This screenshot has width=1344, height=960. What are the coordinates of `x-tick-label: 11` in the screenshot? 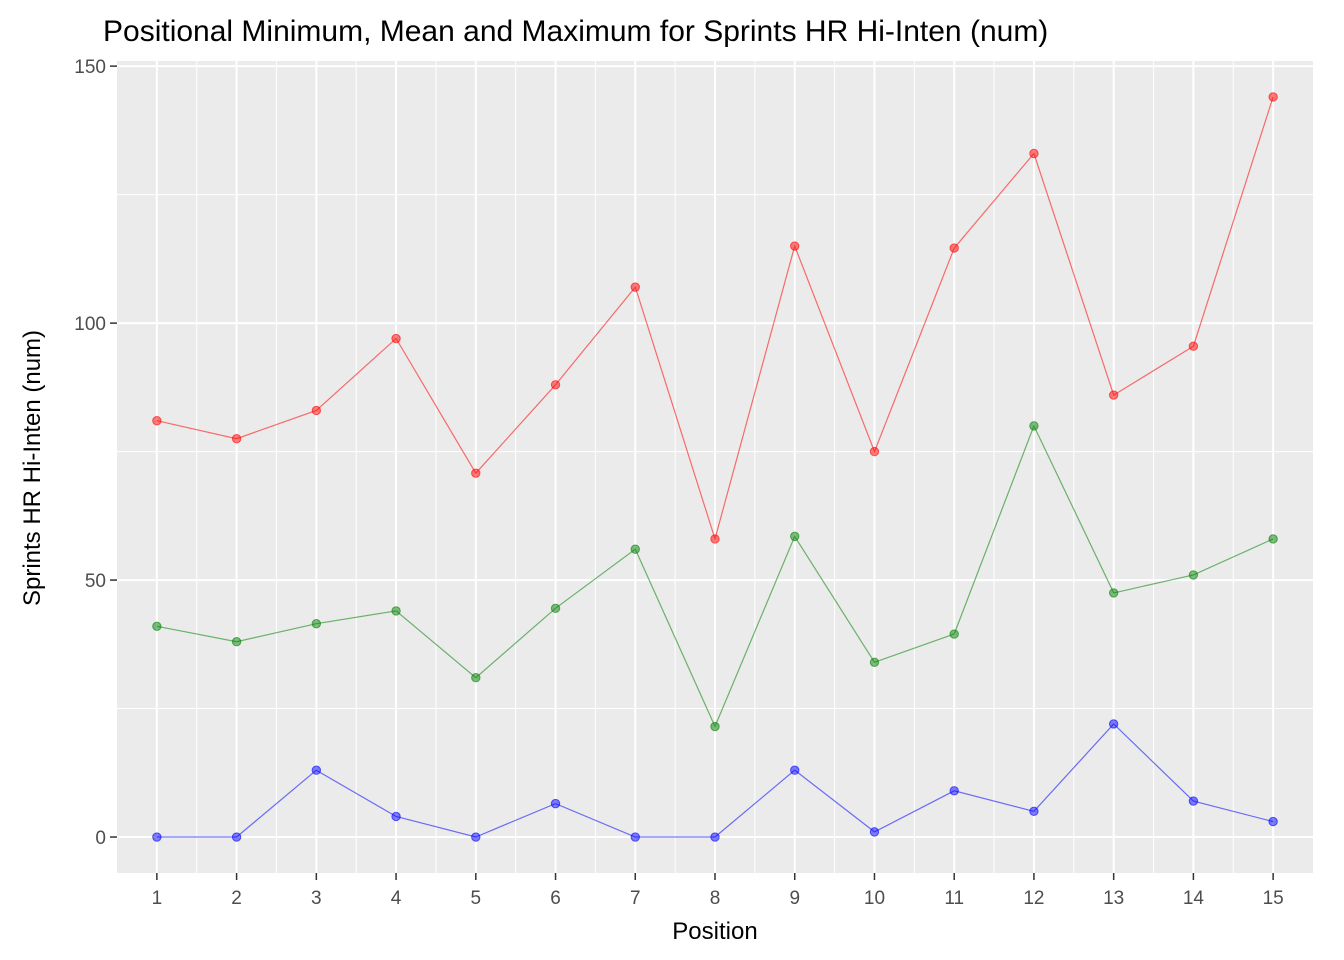 It's located at (954, 898).